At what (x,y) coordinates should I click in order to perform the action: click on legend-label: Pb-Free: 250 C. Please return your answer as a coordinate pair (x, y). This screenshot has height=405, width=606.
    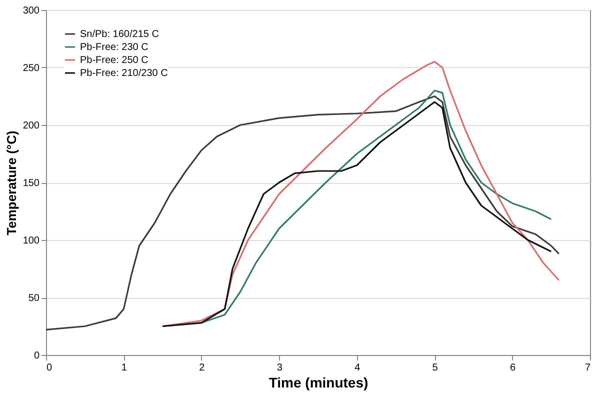
    Looking at the image, I should click on (114, 60).